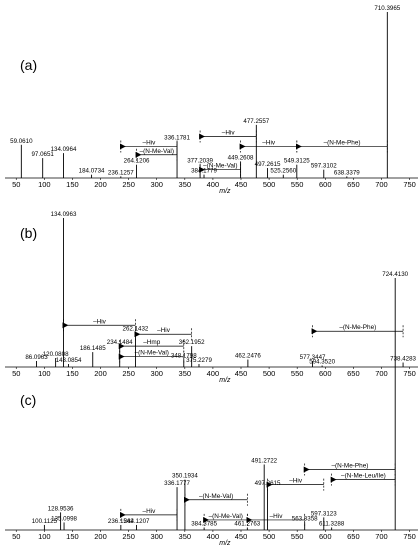  Describe the element at coordinates (324, 166) in the screenshot. I see `peak-label: 597.3102` at that location.